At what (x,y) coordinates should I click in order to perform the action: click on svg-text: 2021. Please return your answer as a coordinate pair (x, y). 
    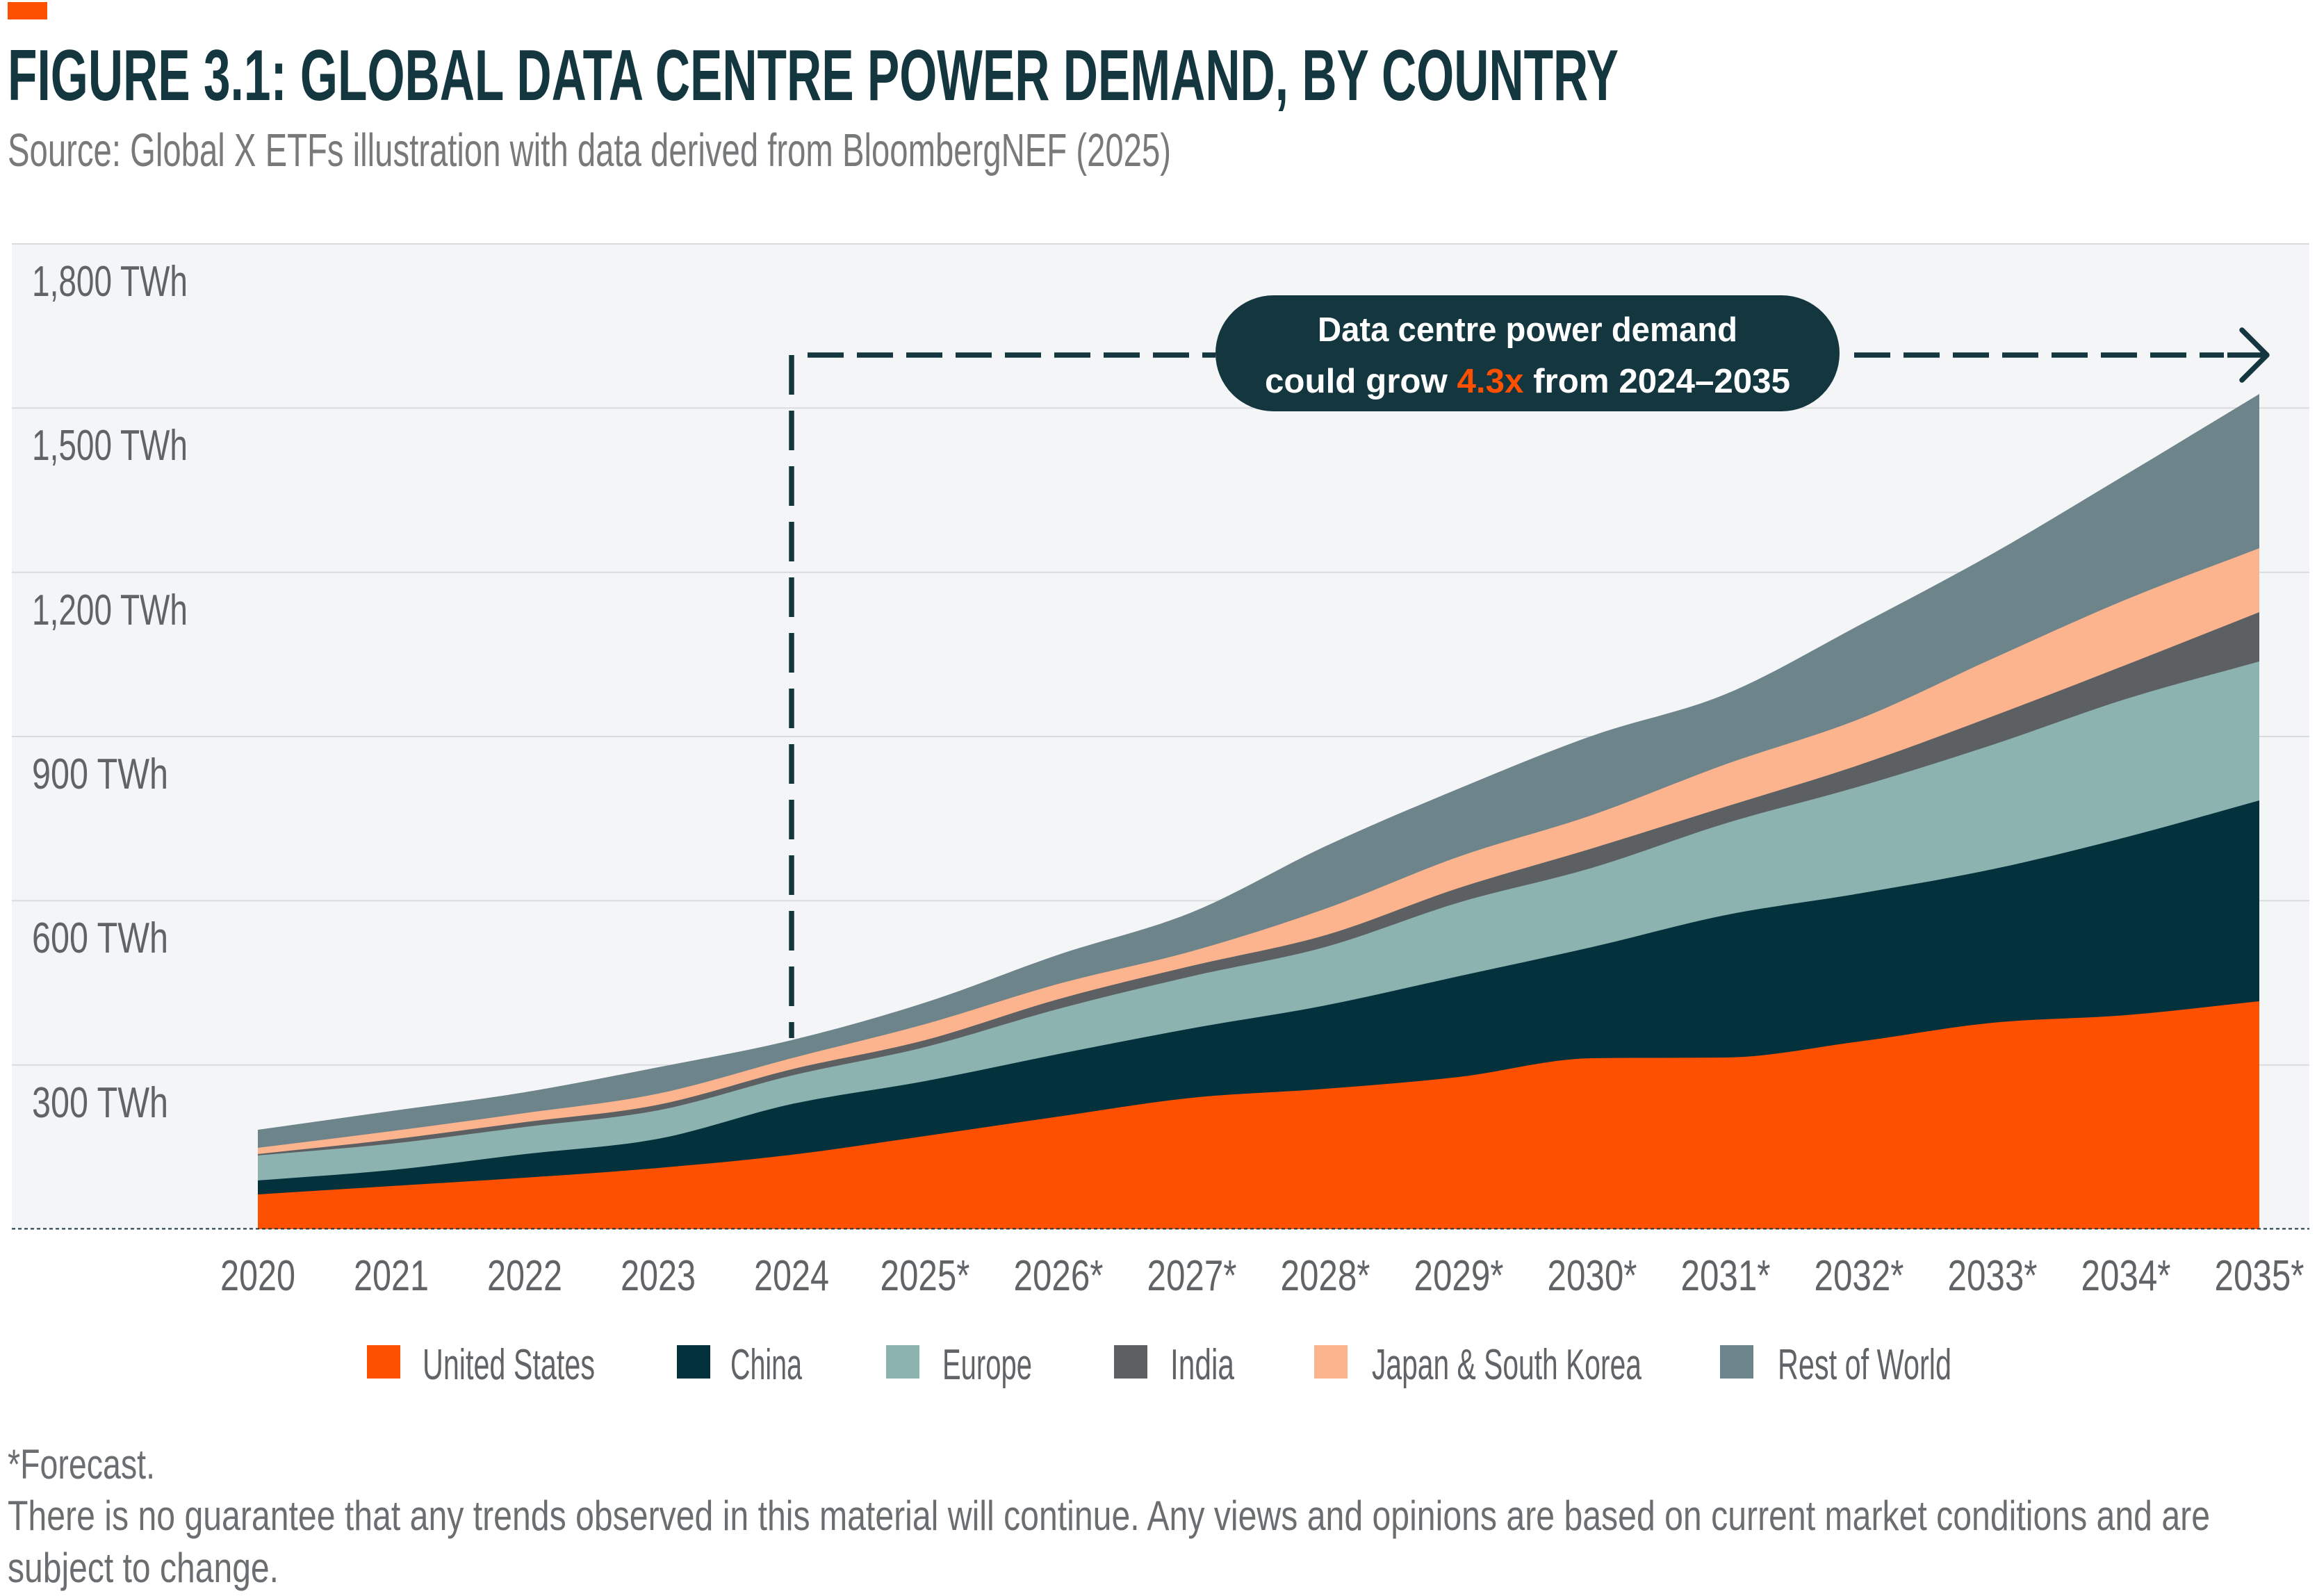
    Looking at the image, I should click on (391, 1276).